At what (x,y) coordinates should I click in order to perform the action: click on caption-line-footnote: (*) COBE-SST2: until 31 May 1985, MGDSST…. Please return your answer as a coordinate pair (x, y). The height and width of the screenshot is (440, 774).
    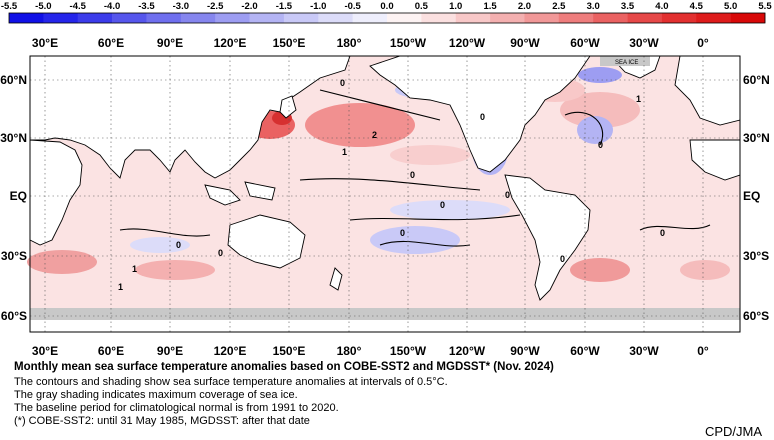
    Looking at the image, I should click on (162, 421).